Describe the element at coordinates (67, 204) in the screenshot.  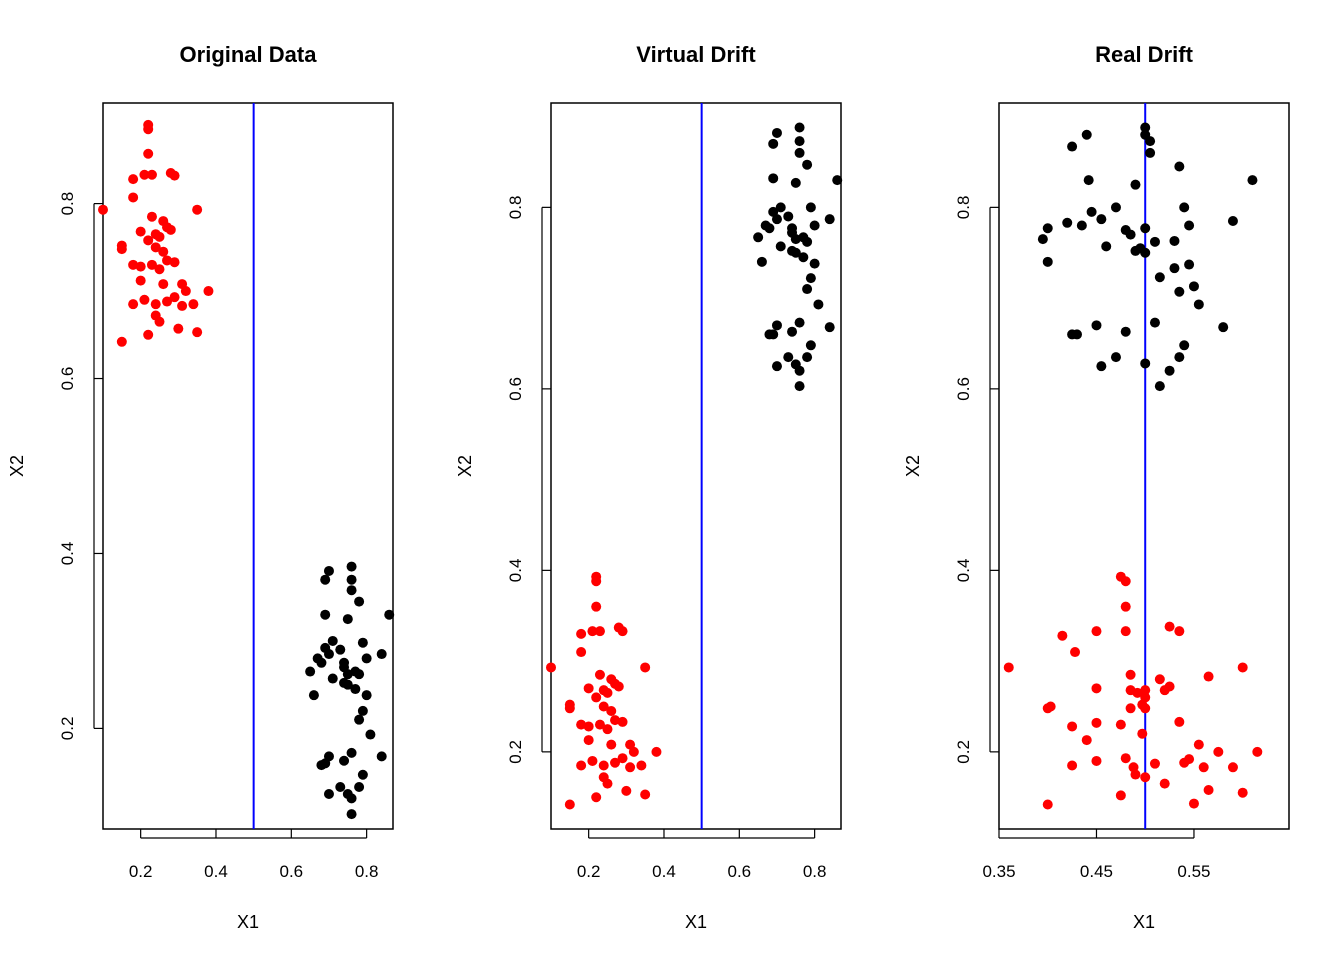
I see `y-tick-label: 0.8` at that location.